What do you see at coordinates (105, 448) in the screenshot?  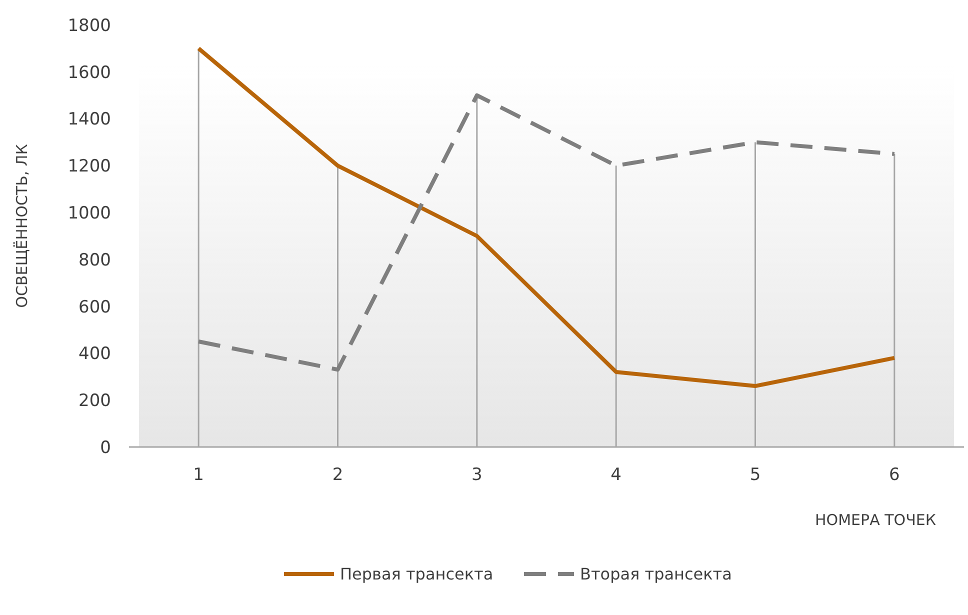 I see `y-tick-label: 0` at bounding box center [105, 448].